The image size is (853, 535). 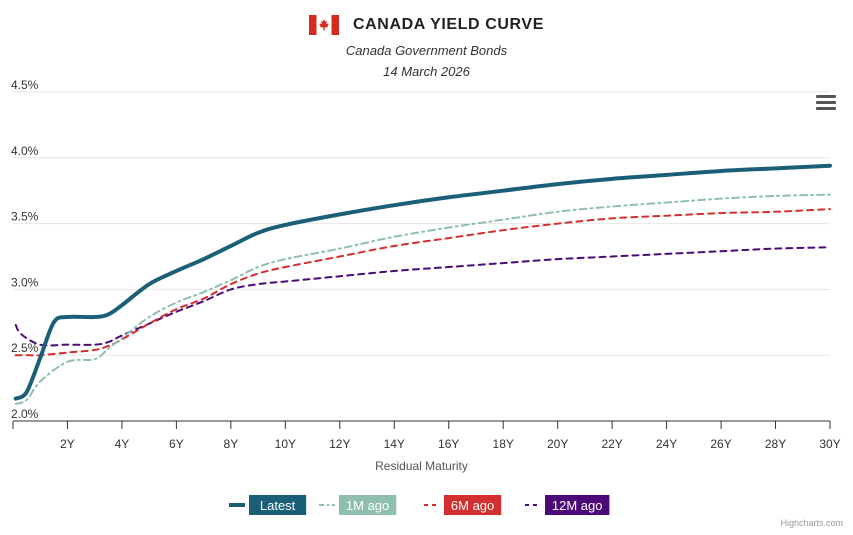 I want to click on y-tick-label: 2.0%, so click(x=25, y=414).